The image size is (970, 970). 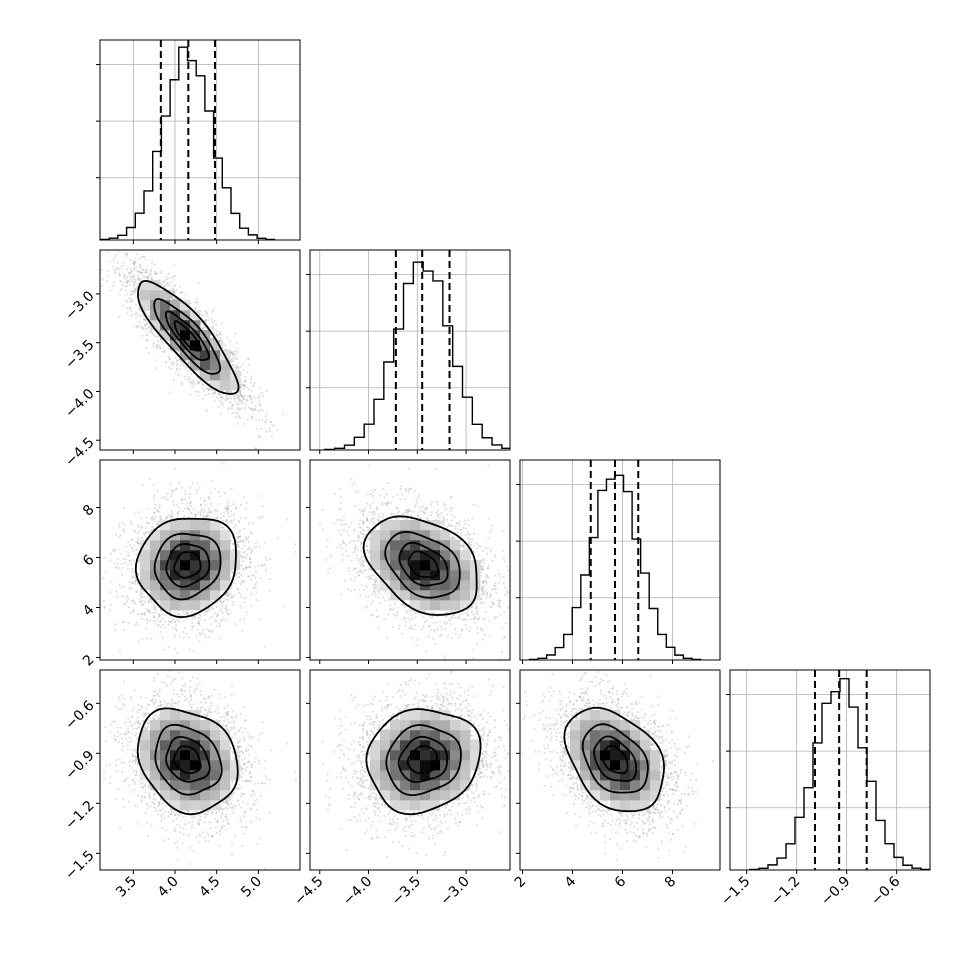 I want to click on density-area, so click(x=194, y=349).